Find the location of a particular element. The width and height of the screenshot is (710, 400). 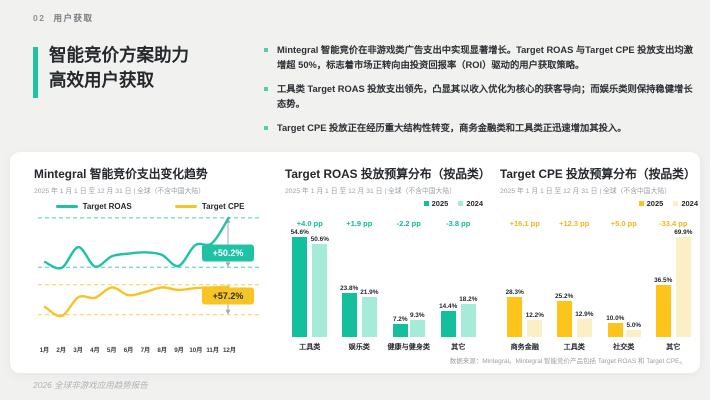

legend-item: Target ROAS is located at coordinates (93, 206).